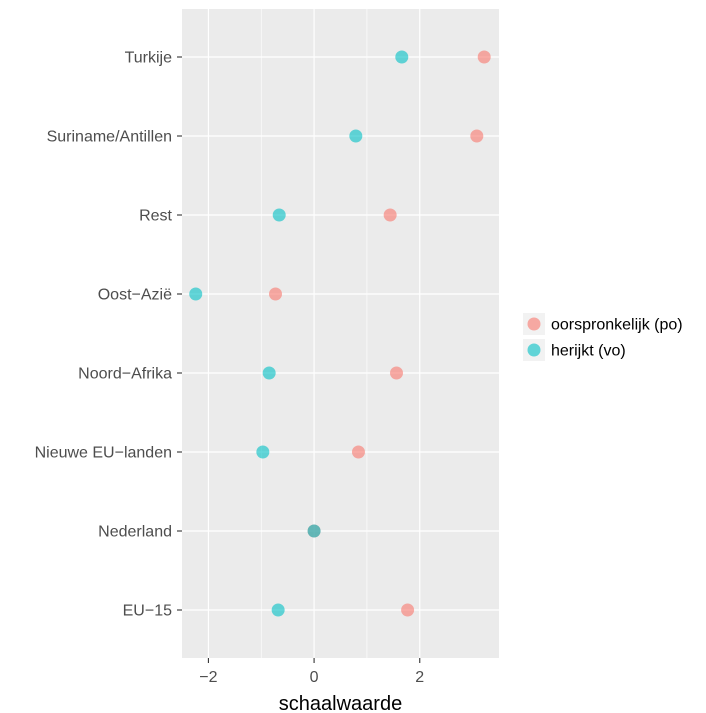 The height and width of the screenshot is (713, 706). What do you see at coordinates (103, 453) in the screenshot?
I see `y-tick-label: Nieuwe EU−landen` at bounding box center [103, 453].